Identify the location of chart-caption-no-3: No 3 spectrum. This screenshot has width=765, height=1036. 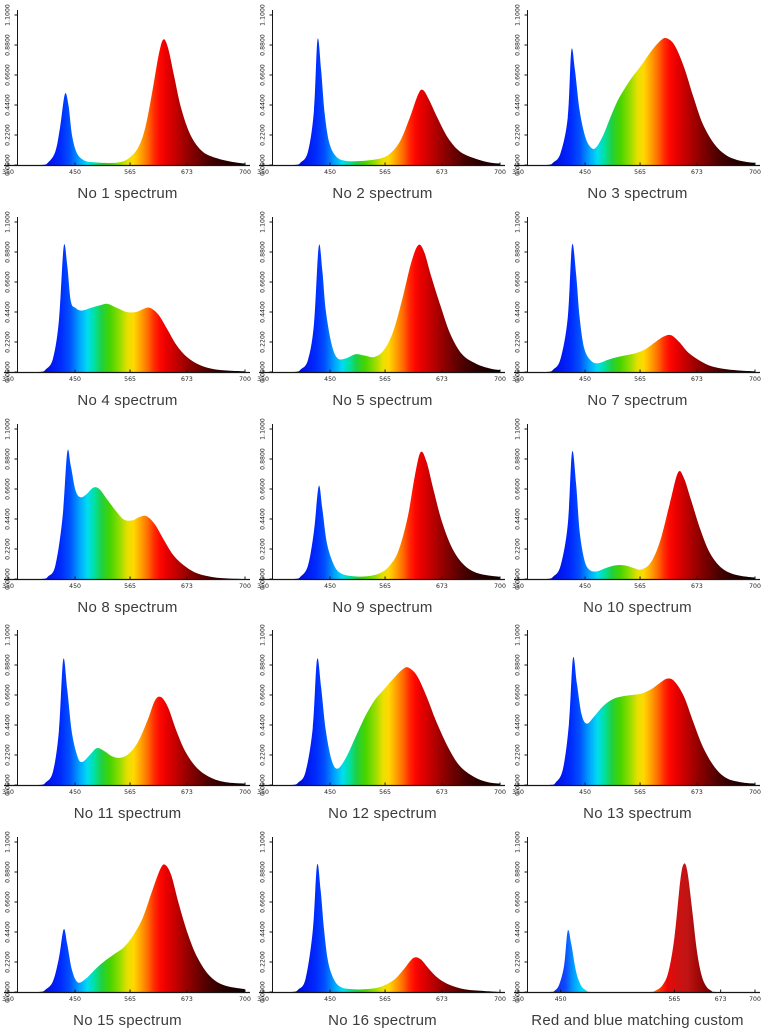
(637, 193).